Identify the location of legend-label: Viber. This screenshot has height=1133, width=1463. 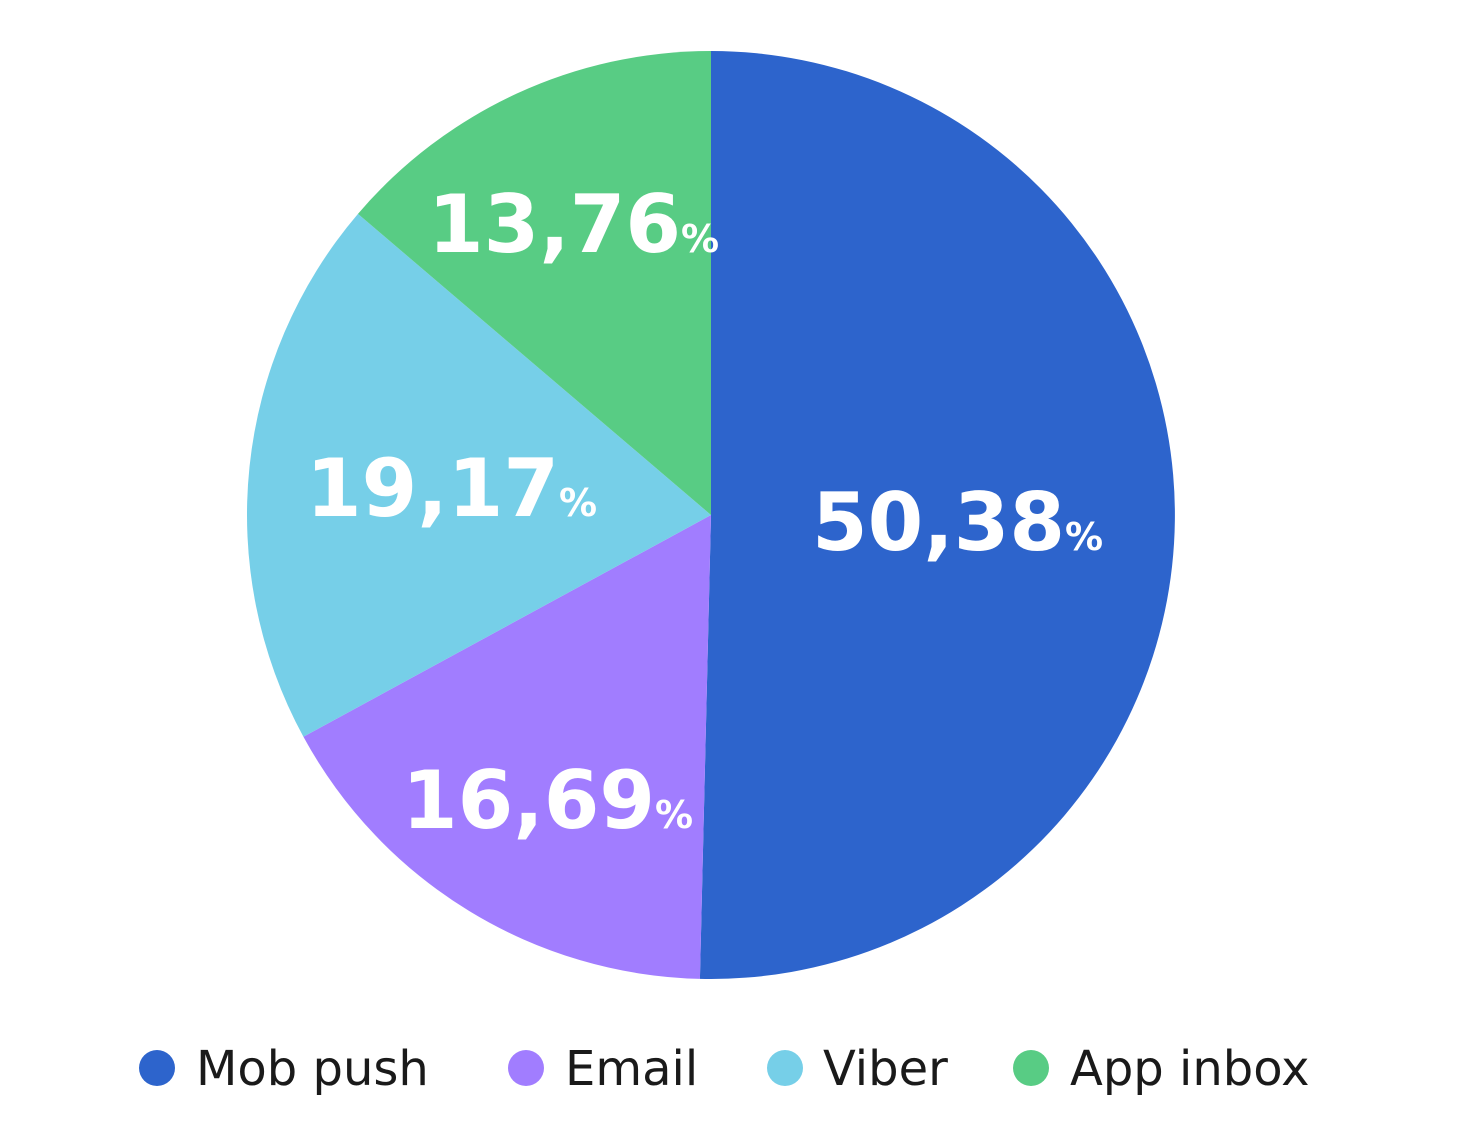
(885, 1069).